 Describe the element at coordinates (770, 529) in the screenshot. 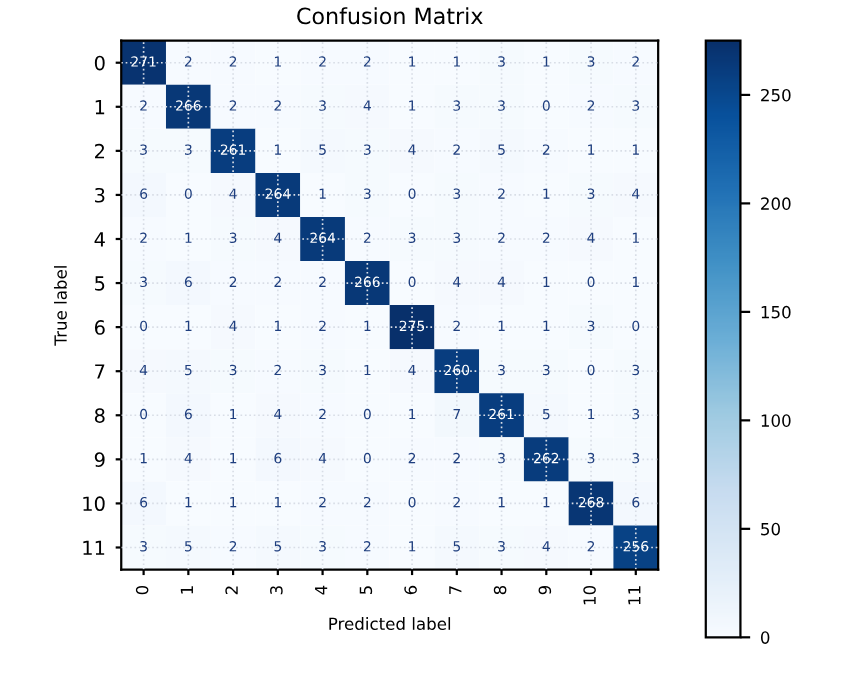

I see `color-bar-label: 50` at that location.